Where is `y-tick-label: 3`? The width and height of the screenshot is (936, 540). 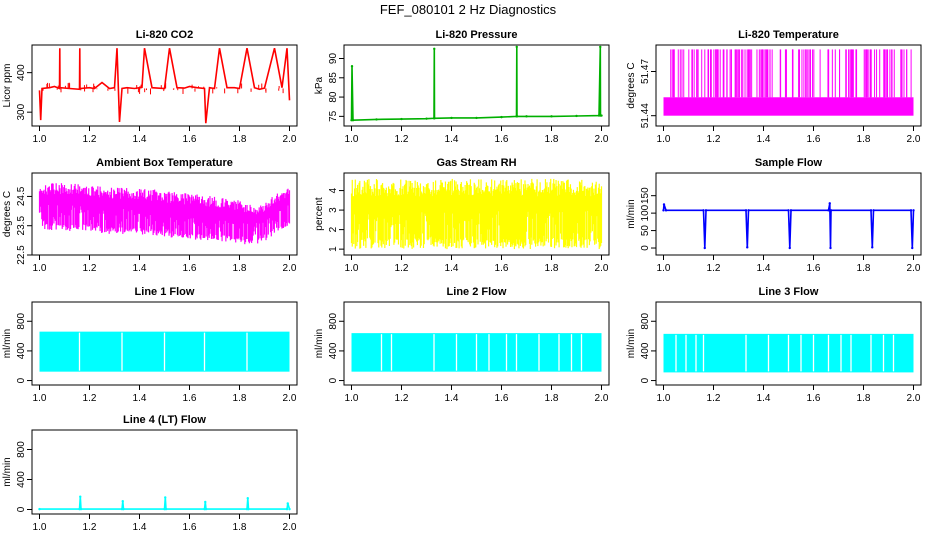
y-tick-label: 3 is located at coordinates (333, 210).